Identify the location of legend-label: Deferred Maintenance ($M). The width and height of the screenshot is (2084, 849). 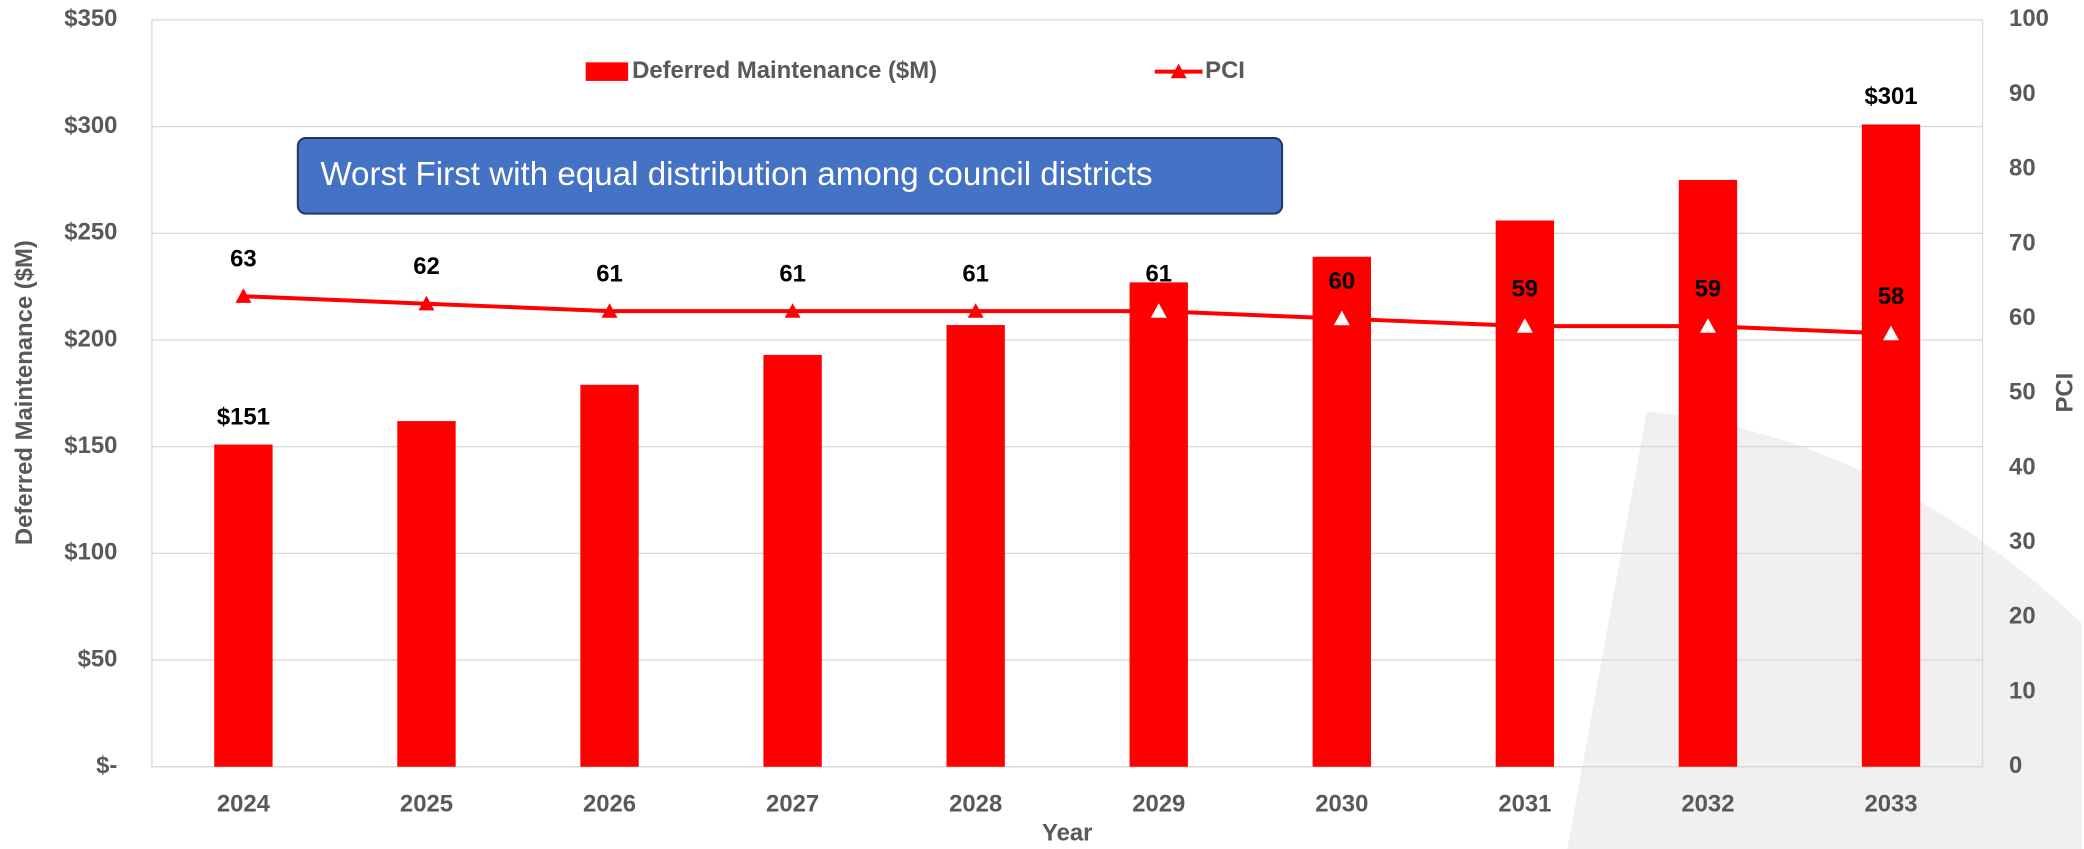
(784, 70).